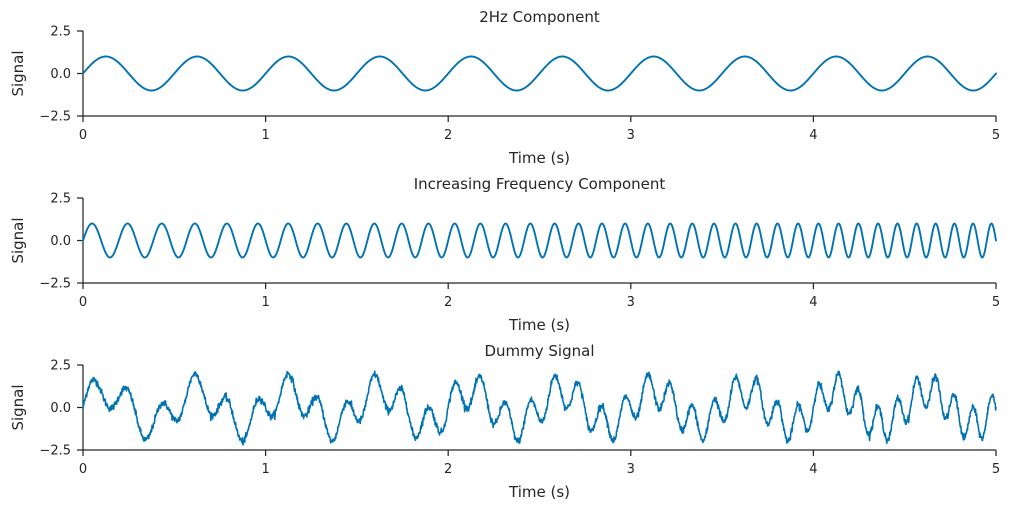  I want to click on chart-title: Increasing Frequency Component, so click(540, 184).